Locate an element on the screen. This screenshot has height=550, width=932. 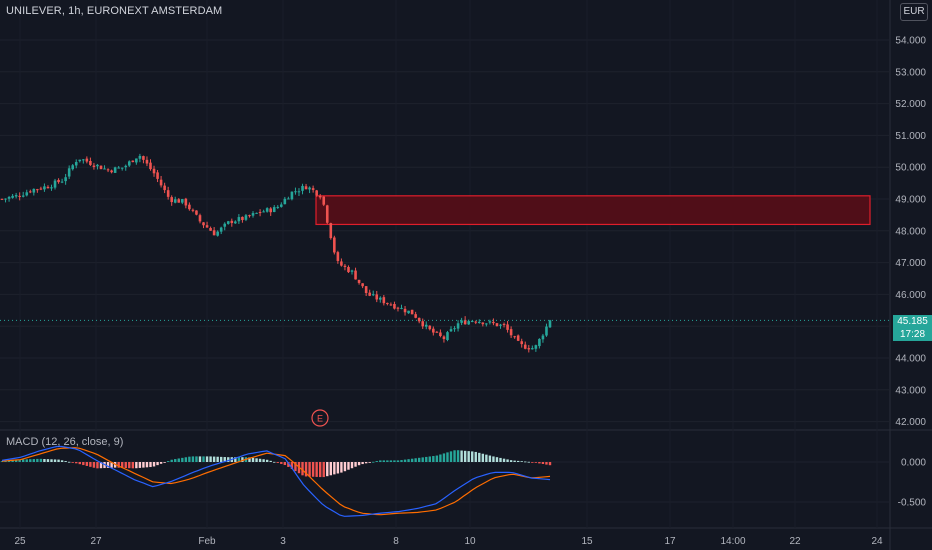
currency-button: EUR is located at coordinates (914, 12).